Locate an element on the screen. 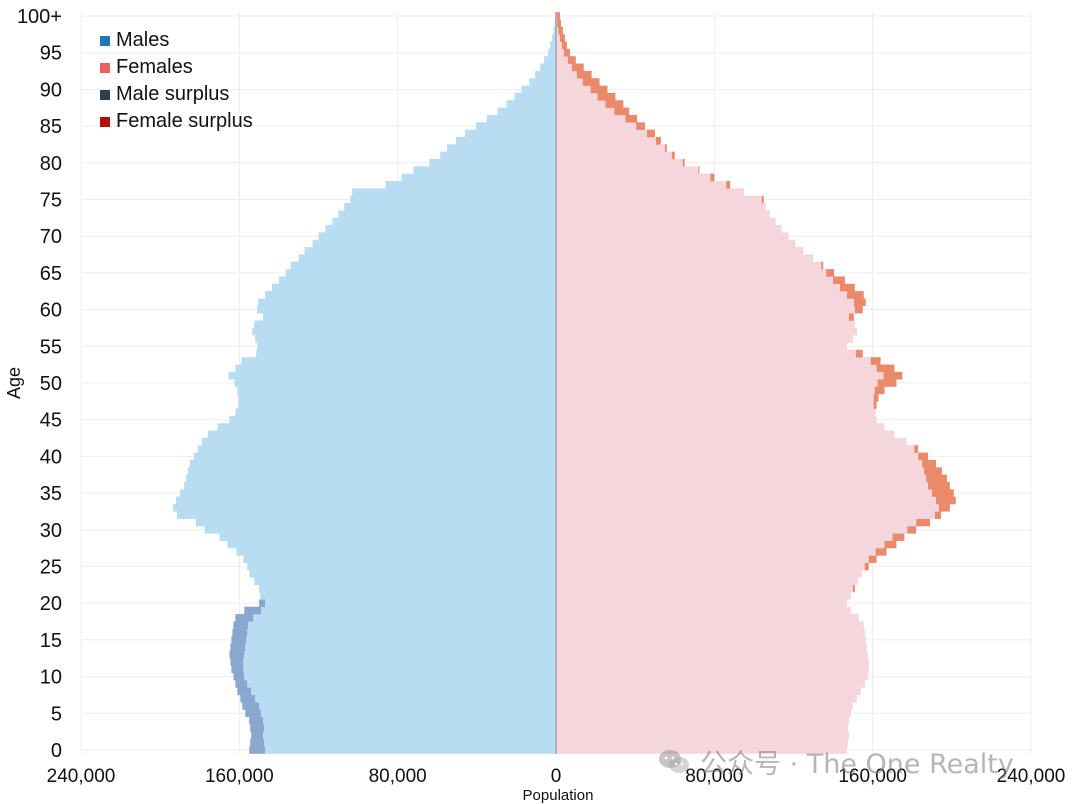 This screenshot has height=804, width=1080. y-tick-label: 85 is located at coordinates (51, 127).